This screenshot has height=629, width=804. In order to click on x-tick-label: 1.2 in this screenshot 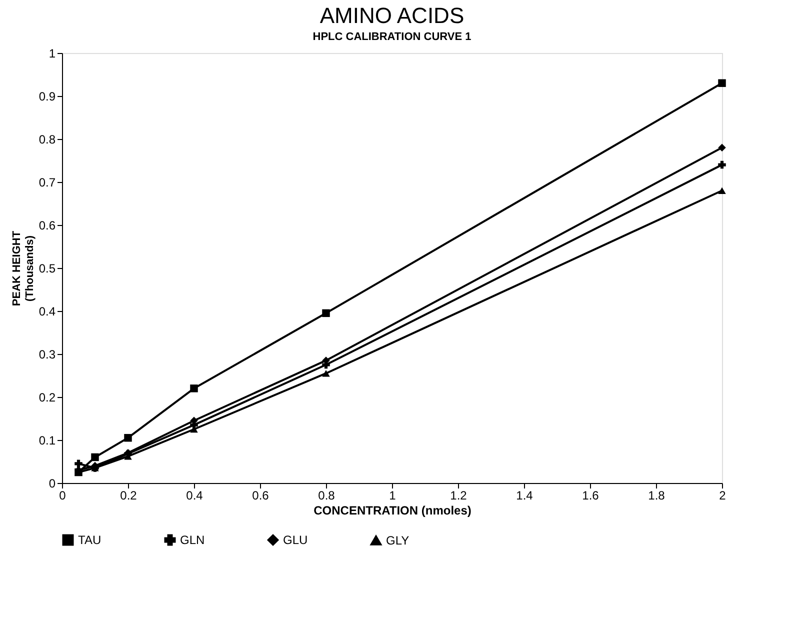, I will do `click(459, 495)`.